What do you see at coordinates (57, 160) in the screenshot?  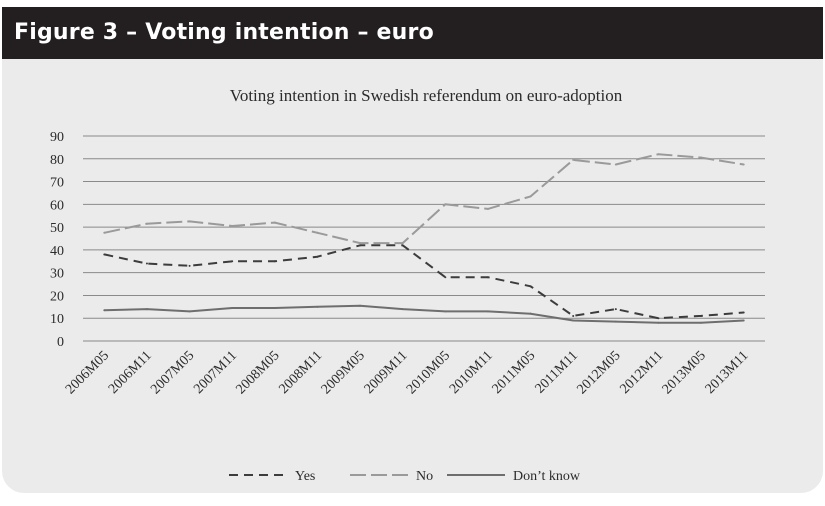 I see `y-tick-label: 80` at bounding box center [57, 160].